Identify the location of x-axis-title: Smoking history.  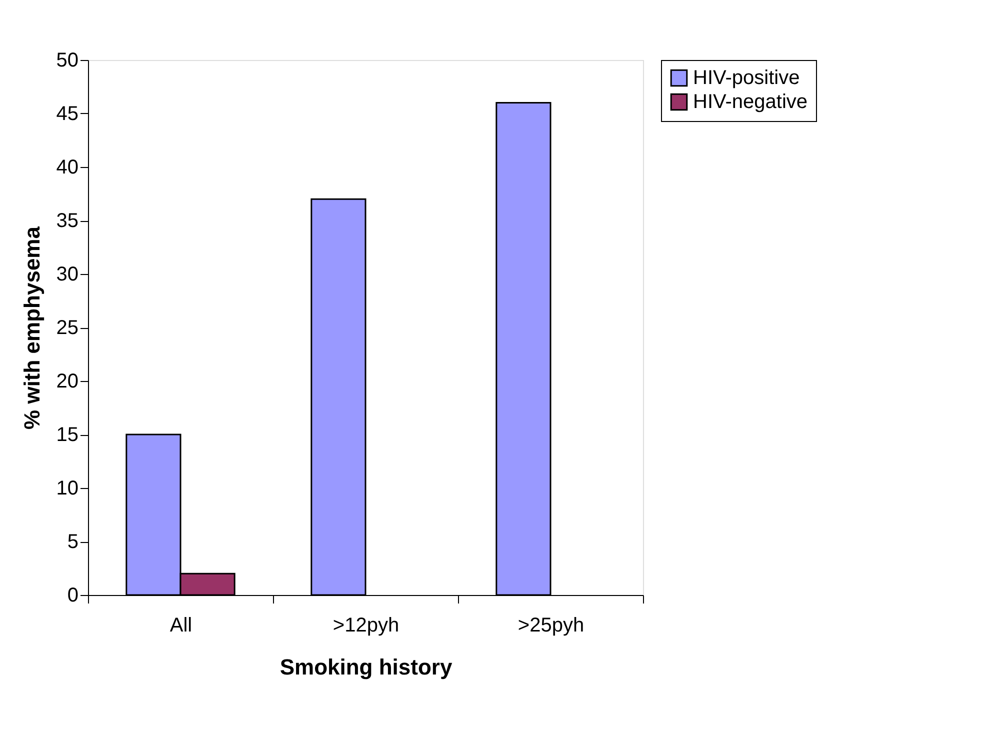
(366, 667).